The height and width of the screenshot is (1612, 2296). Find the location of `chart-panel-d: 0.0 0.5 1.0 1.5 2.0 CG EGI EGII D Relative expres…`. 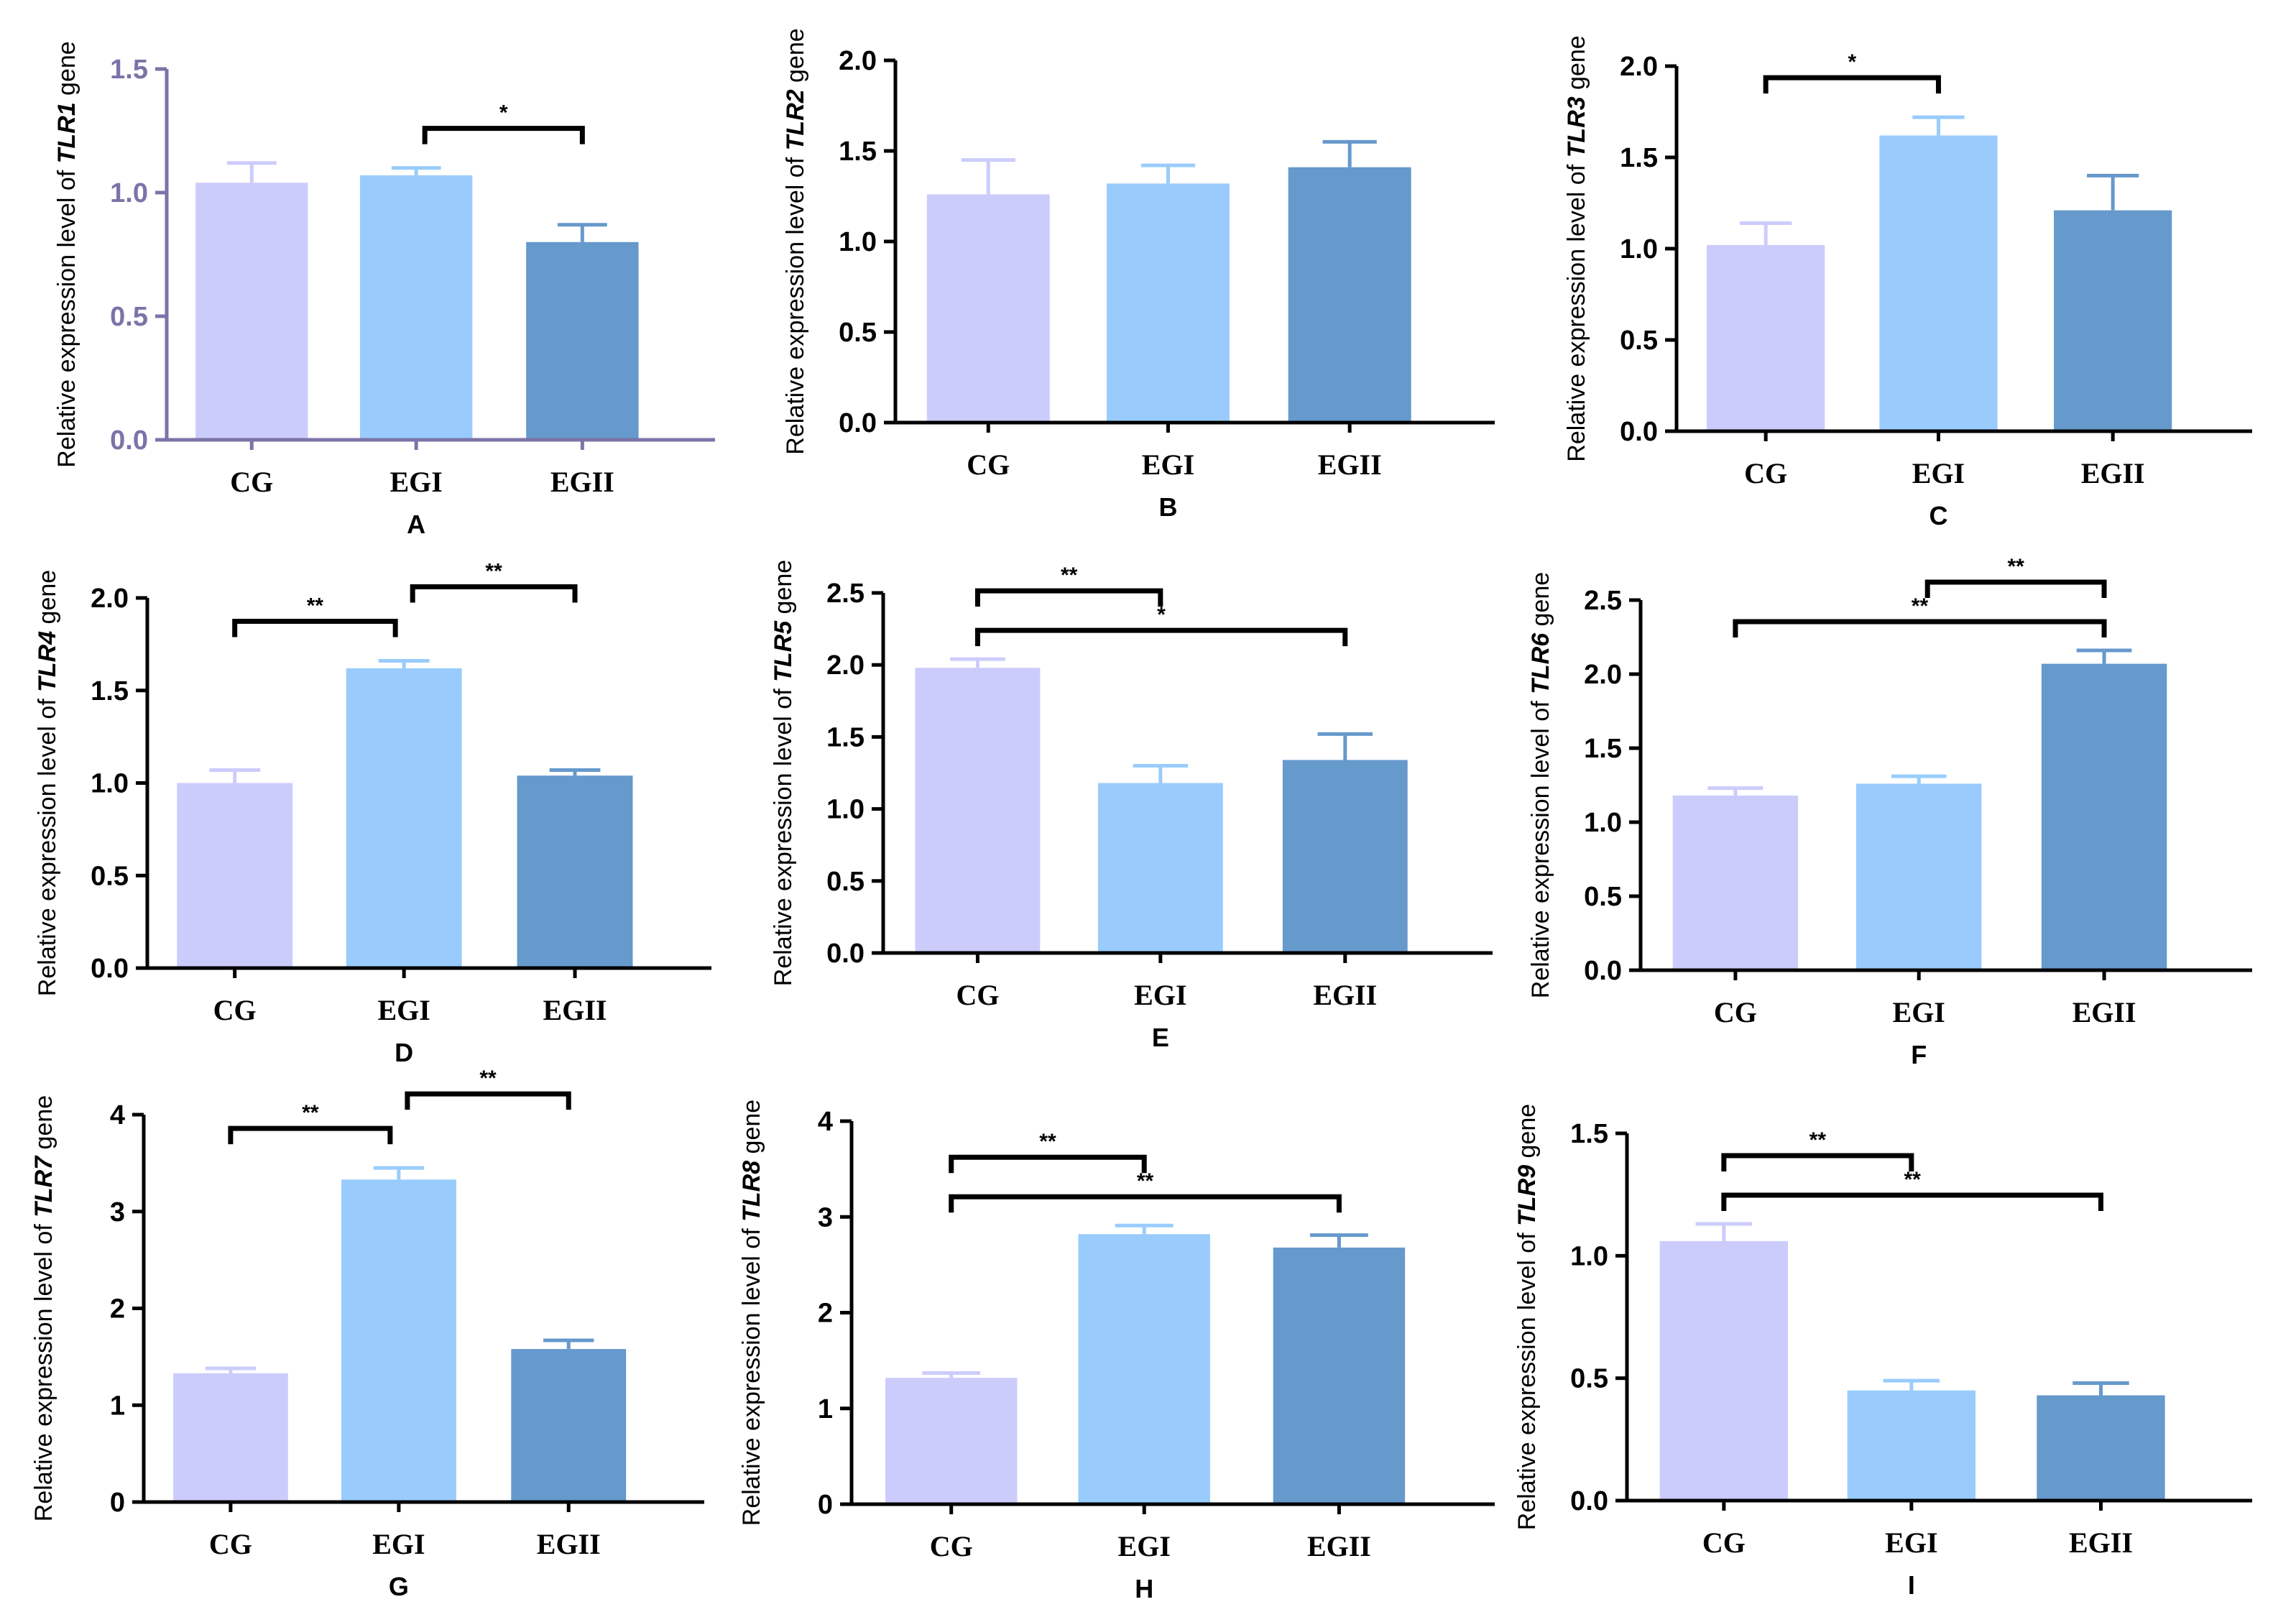

chart-panel-d: 0.0 0.5 1.0 1.5 2.0 CG EGI EGII D Relative expres… is located at coordinates (372, 813).